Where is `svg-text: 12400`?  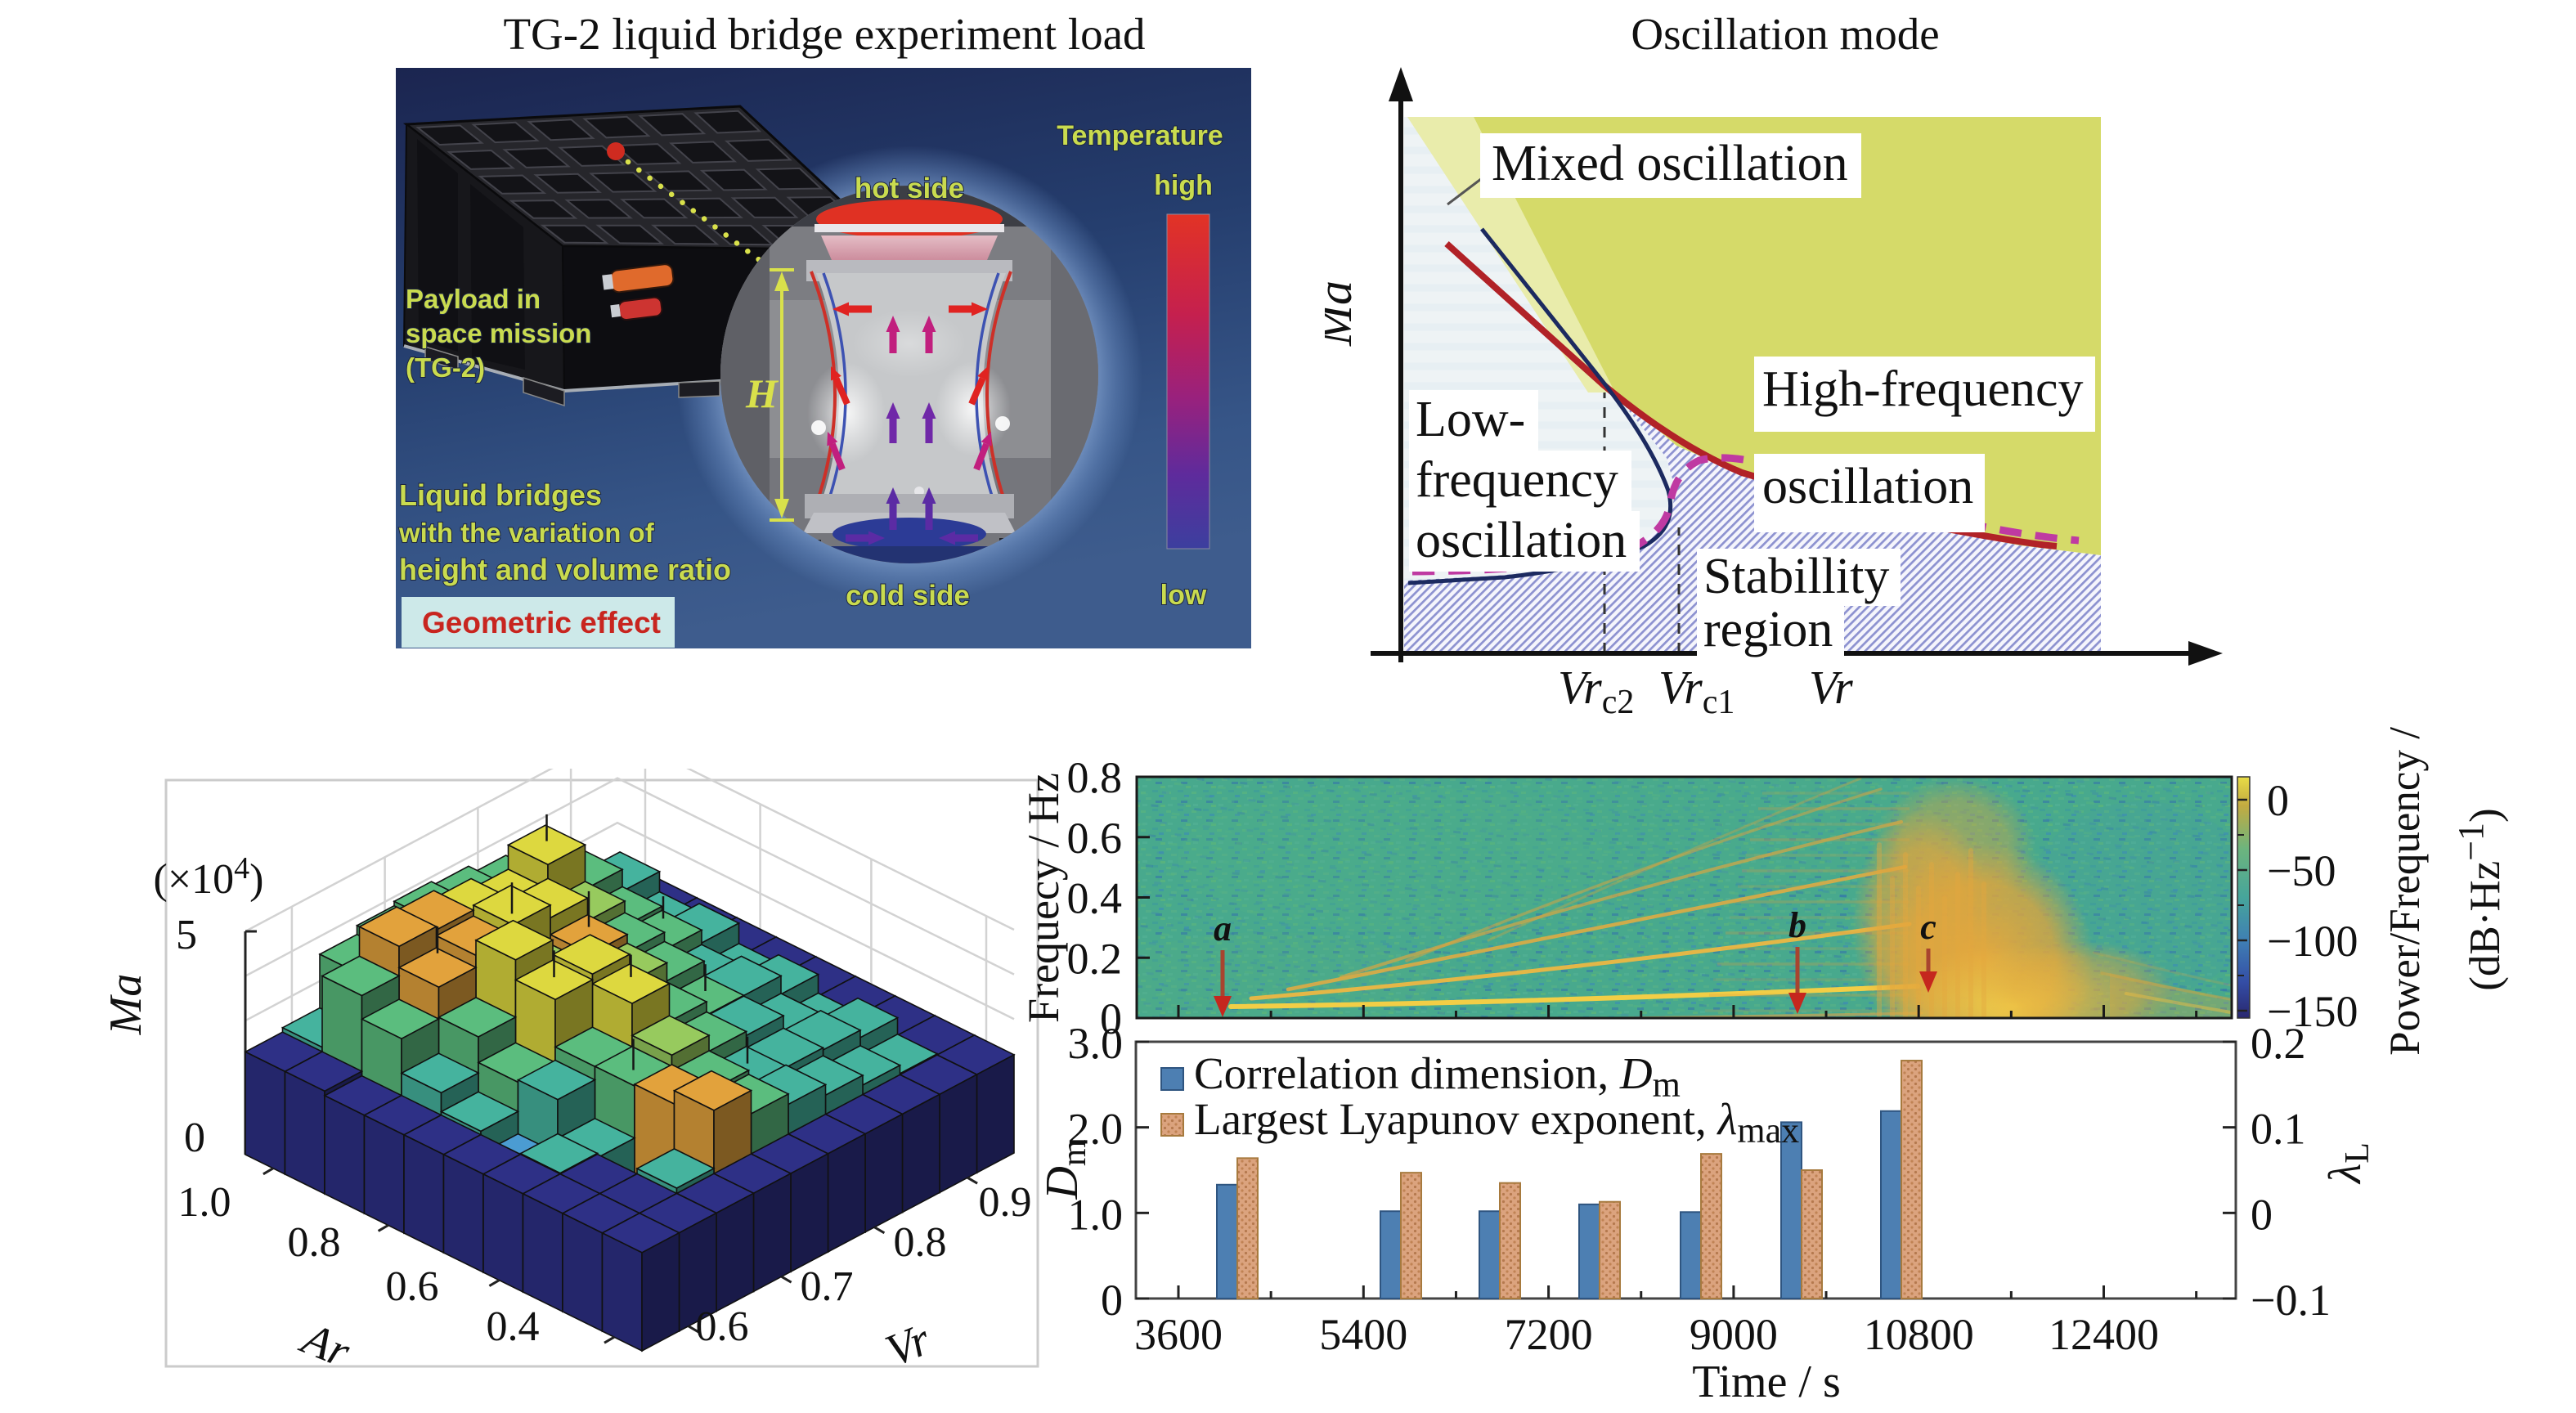 svg-text: 12400 is located at coordinates (2104, 1334).